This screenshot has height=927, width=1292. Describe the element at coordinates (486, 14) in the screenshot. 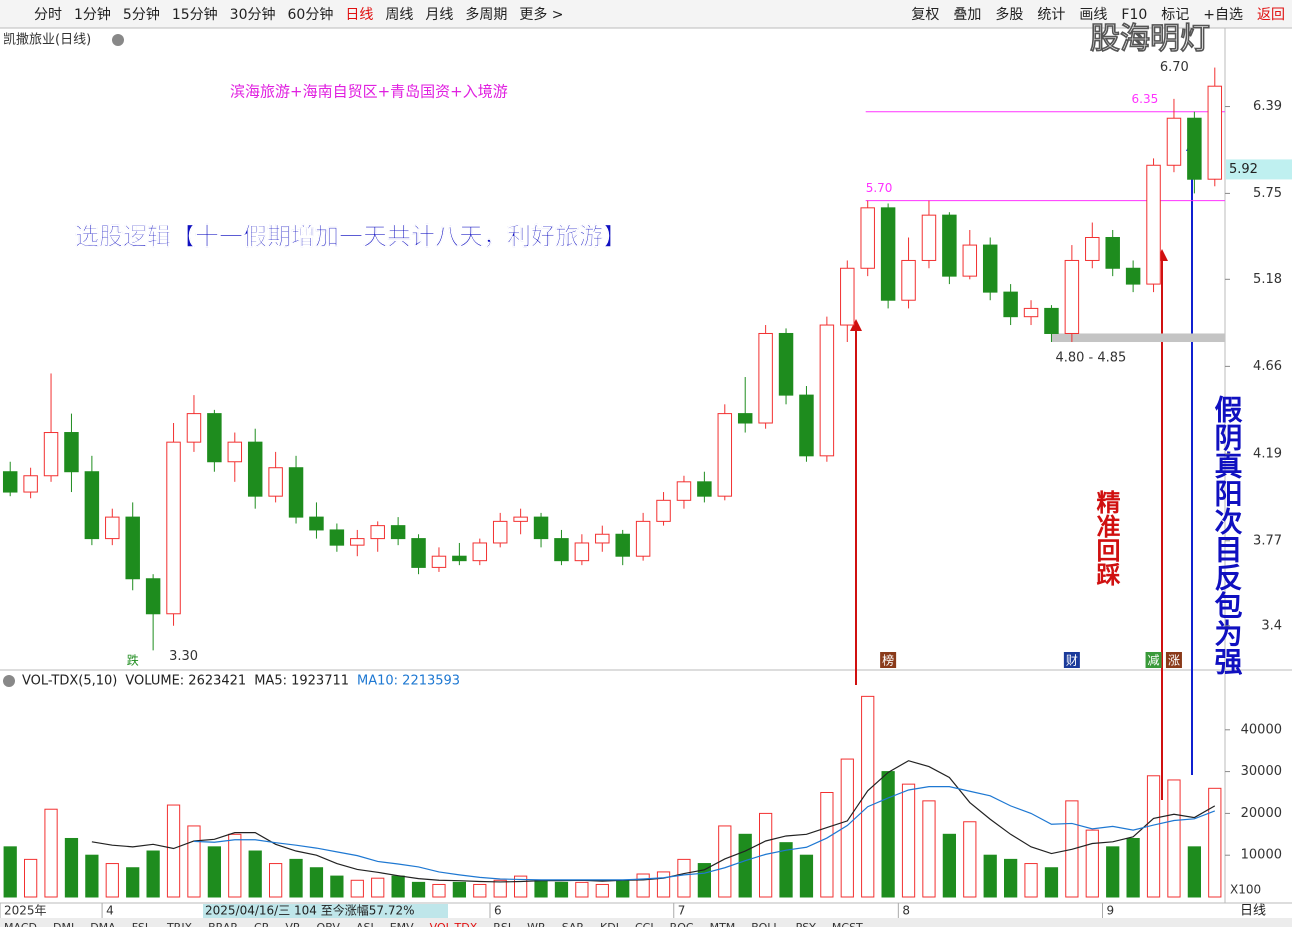

I see `toolbar-item: 多周期` at that location.